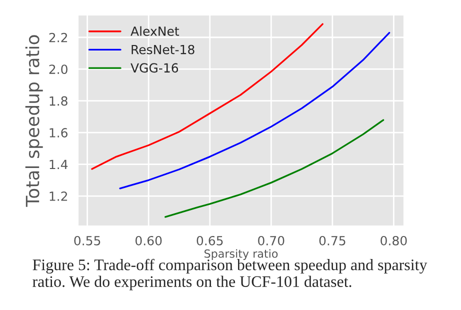 This screenshot has width=461, height=310. I want to click on x-axis-title: Sparsity ratio, so click(241, 254).